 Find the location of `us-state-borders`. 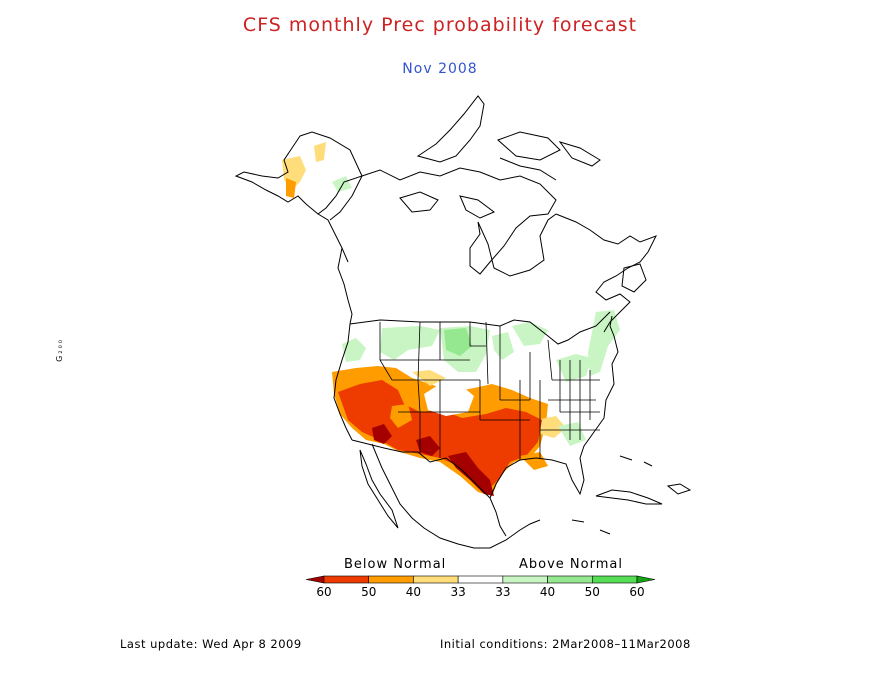

us-state-borders is located at coordinates (489, 390).